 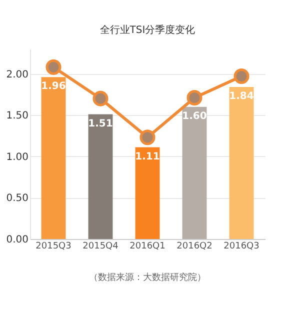 What do you see at coordinates (147, 156) in the screenshot?
I see `data-label: 1.11` at bounding box center [147, 156].